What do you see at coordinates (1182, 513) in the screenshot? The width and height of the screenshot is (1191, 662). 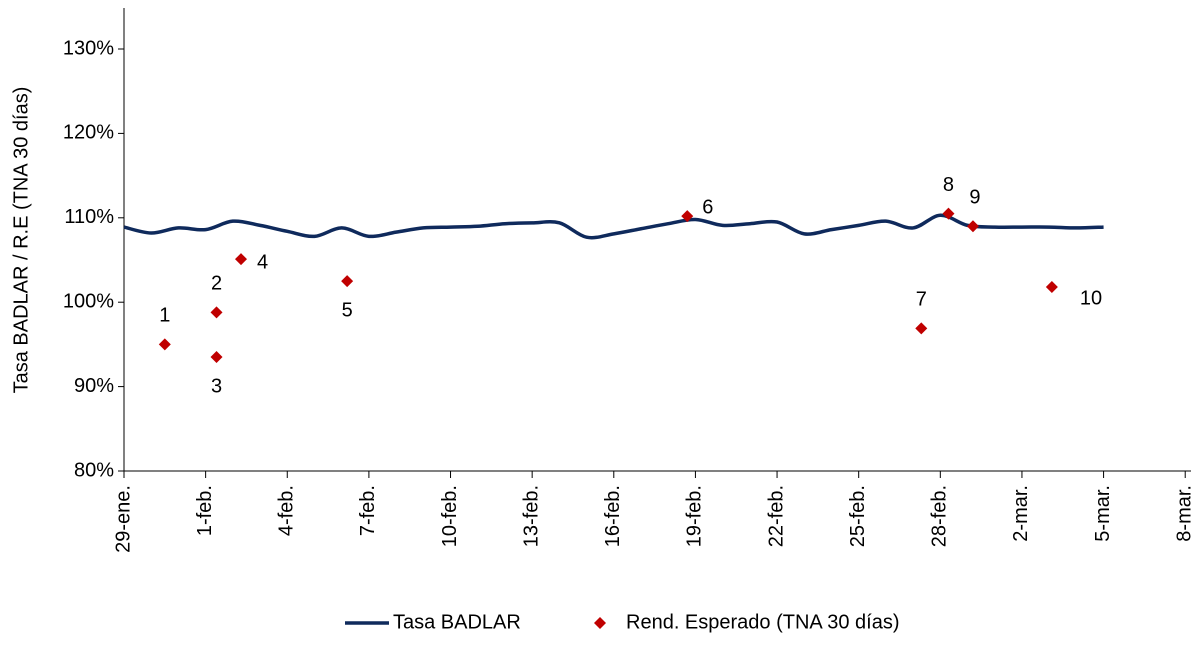 I see `x-tick-label: 8-mar.` at bounding box center [1182, 513].